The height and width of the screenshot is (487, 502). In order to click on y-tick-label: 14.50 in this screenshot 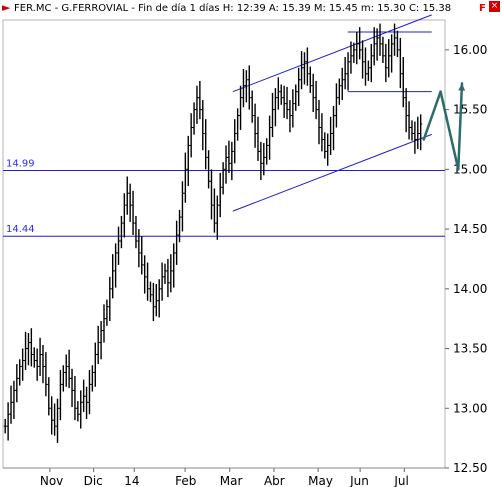, I will do `click(470, 229)`.